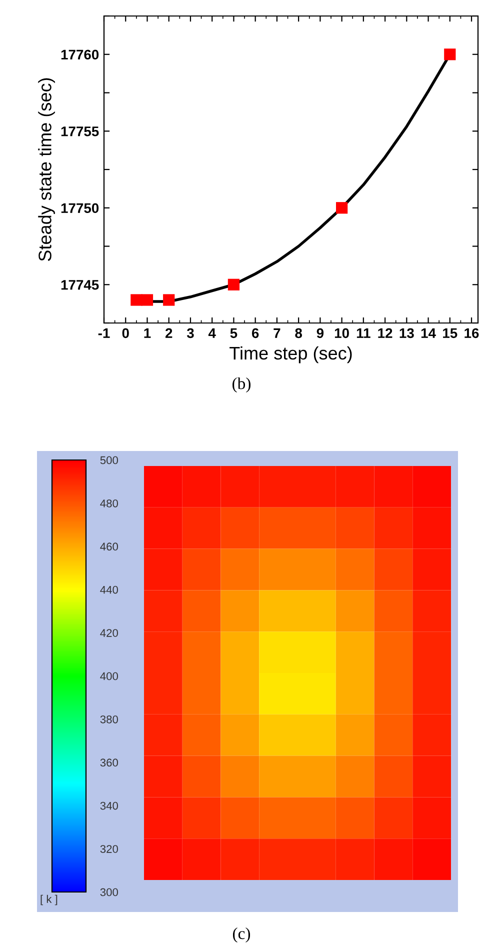 The width and height of the screenshot is (483, 951). What do you see at coordinates (109, 676) in the screenshot?
I see `color-bar-label: 400` at bounding box center [109, 676].